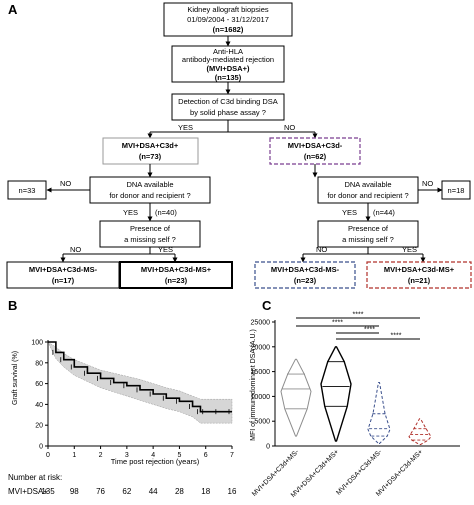 The image size is (474, 505). Describe the element at coordinates (367, 184) in the screenshot. I see `box-dna-right-line1: DNA available` at that location.